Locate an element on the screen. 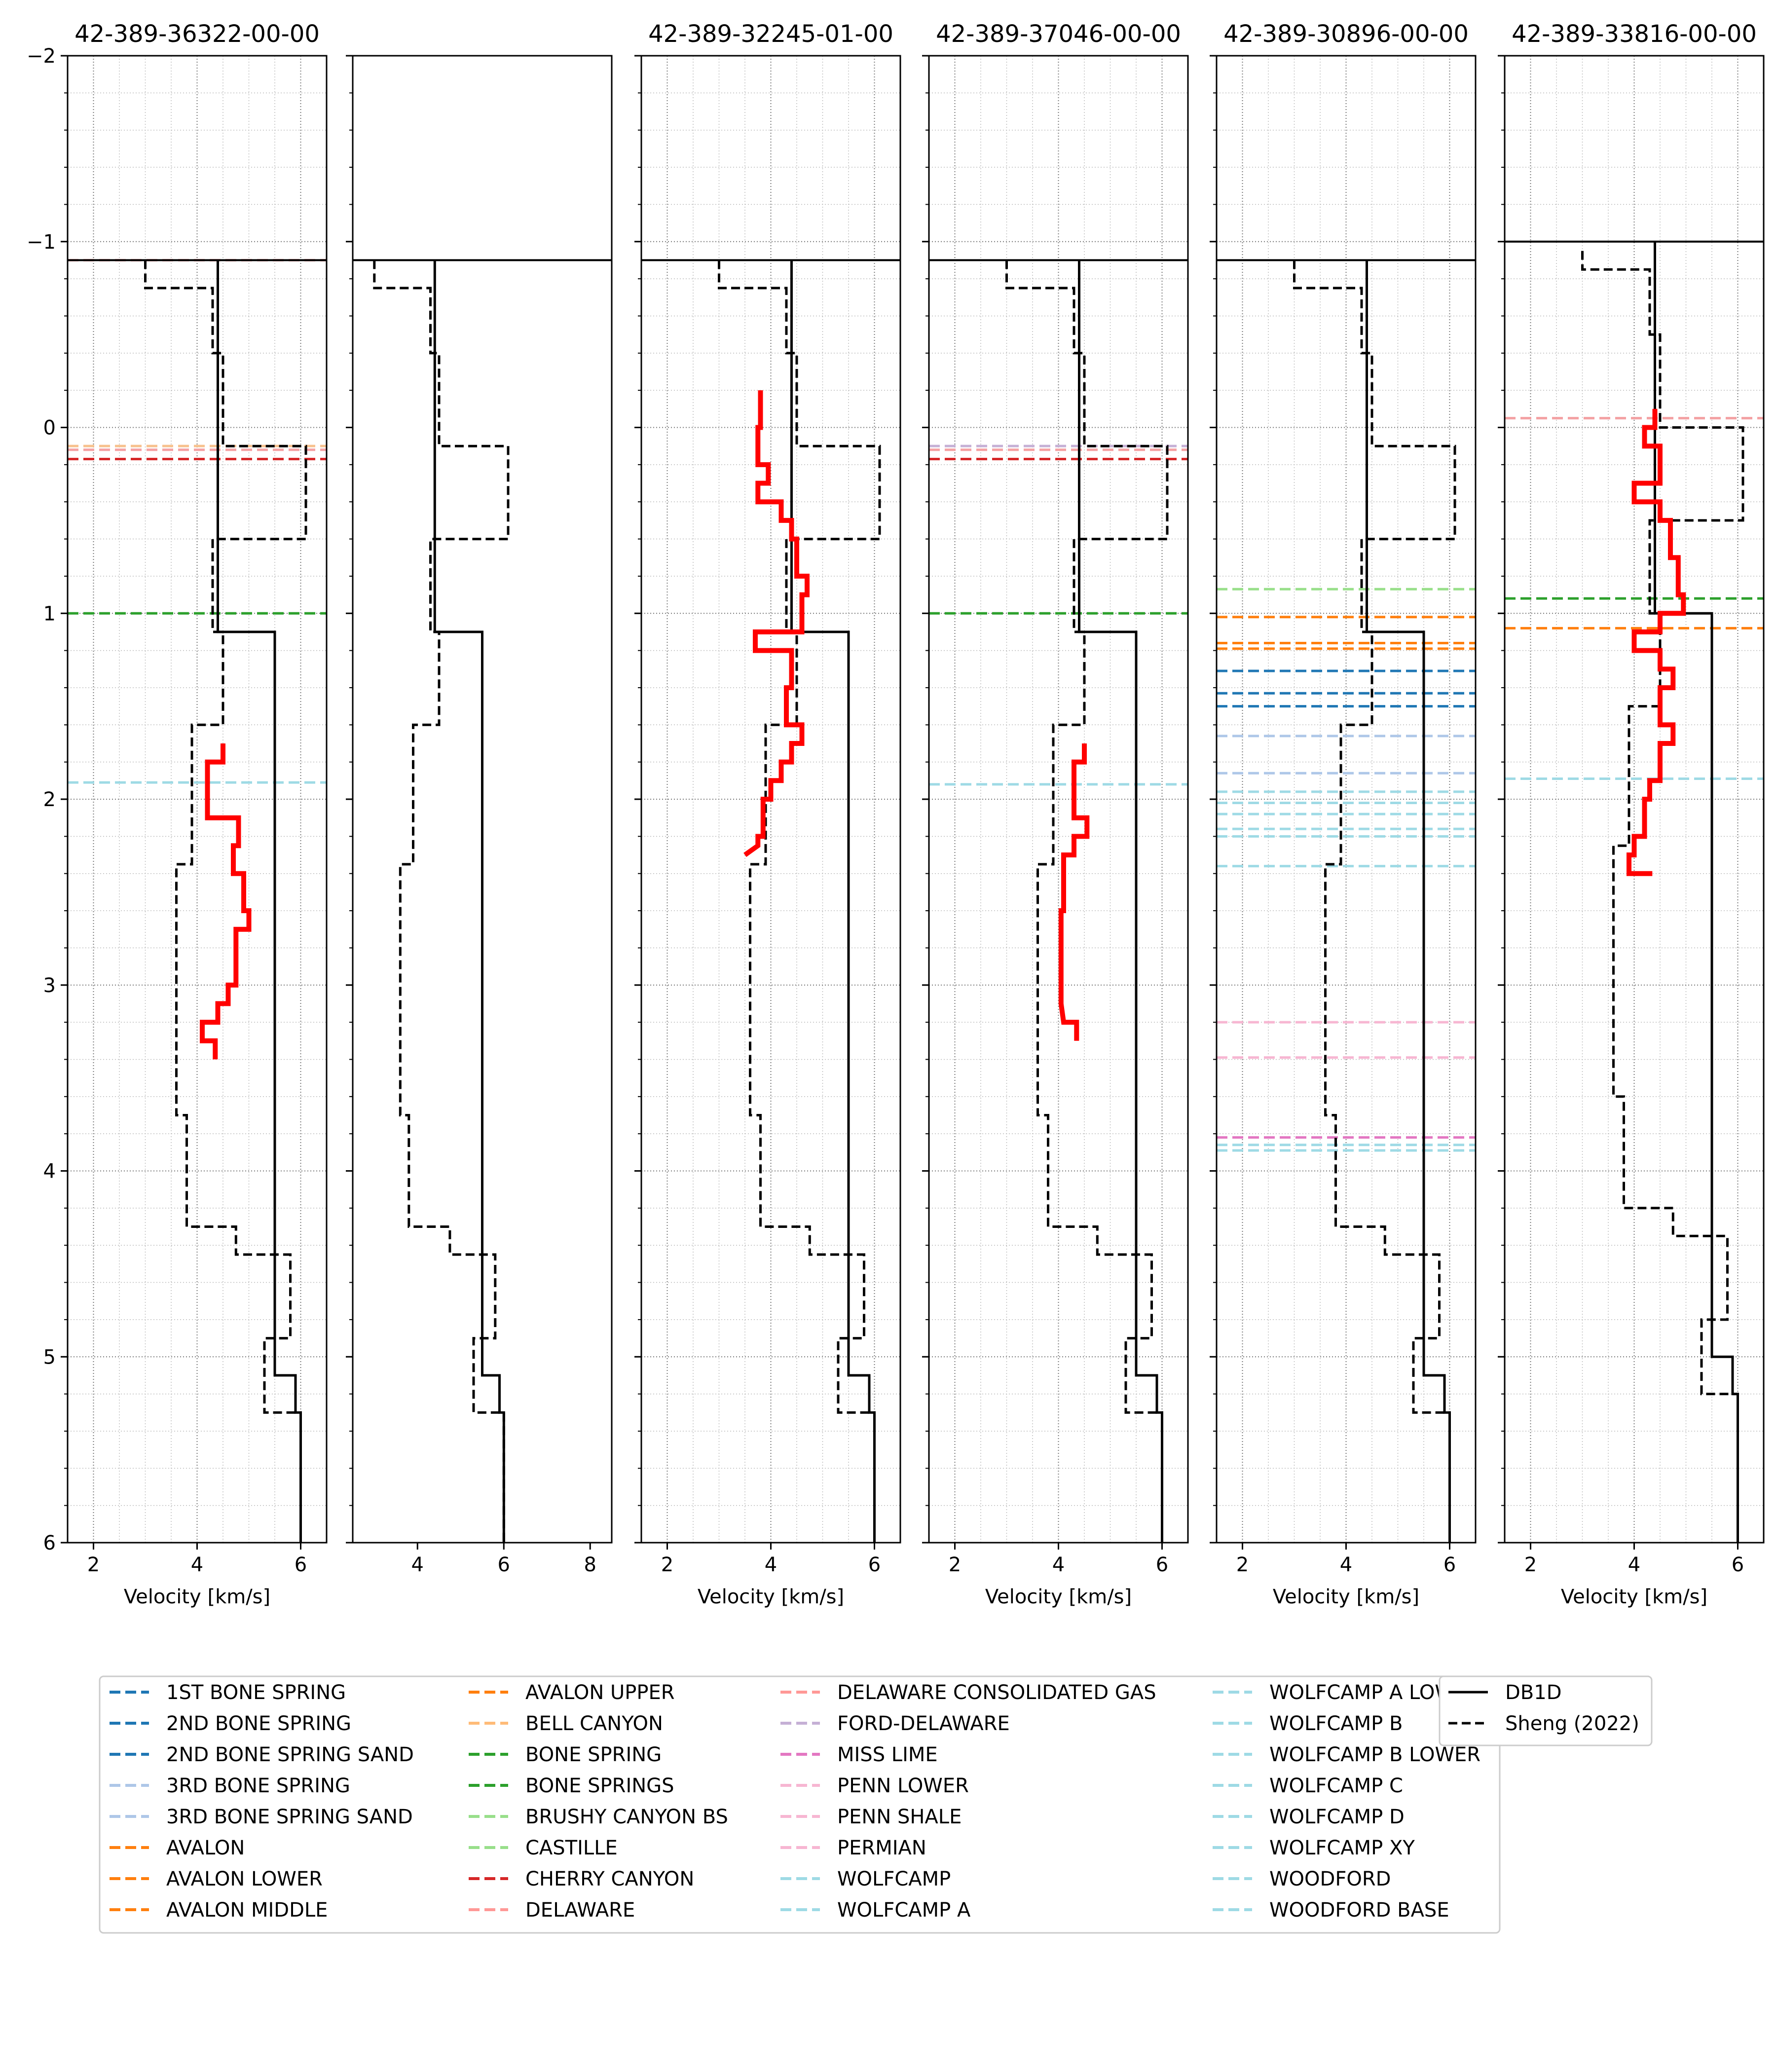 This screenshot has height=2072, width=1776. legend-item: WOODFORD BASE is located at coordinates (1331, 1911).